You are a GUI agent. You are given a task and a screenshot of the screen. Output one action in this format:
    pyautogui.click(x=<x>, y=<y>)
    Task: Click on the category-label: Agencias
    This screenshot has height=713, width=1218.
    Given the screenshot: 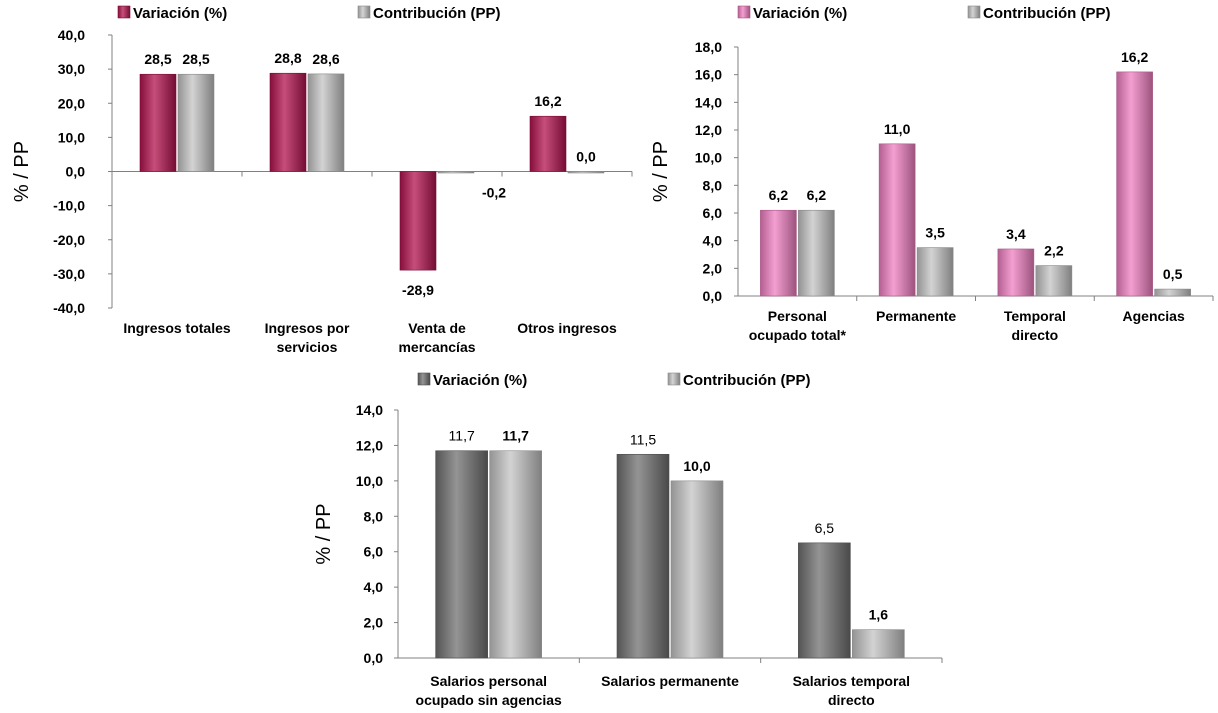 What is the action you would take?
    pyautogui.click(x=1154, y=316)
    